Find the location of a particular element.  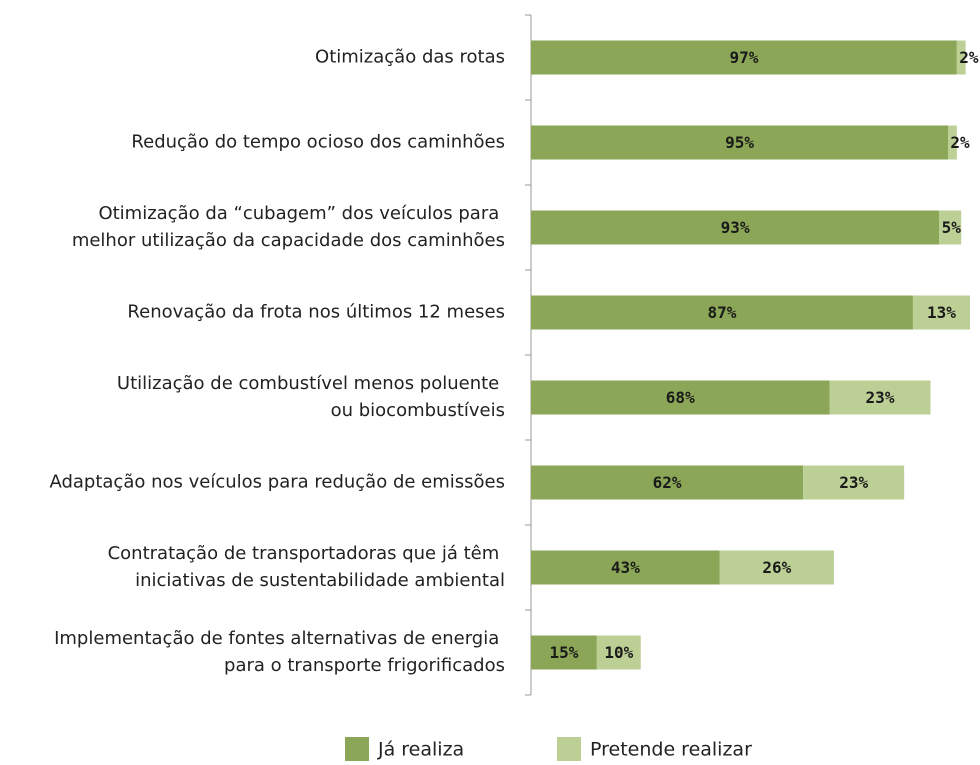

value-label: 68% is located at coordinates (680, 397).